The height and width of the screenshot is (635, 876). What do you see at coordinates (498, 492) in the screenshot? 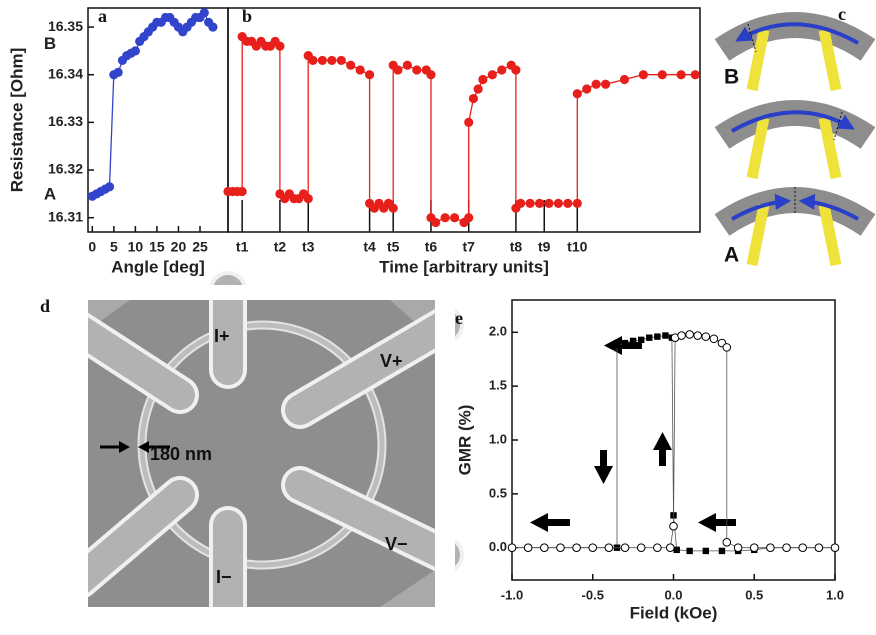
I see `y-tick-label: 0.5` at bounding box center [498, 492].